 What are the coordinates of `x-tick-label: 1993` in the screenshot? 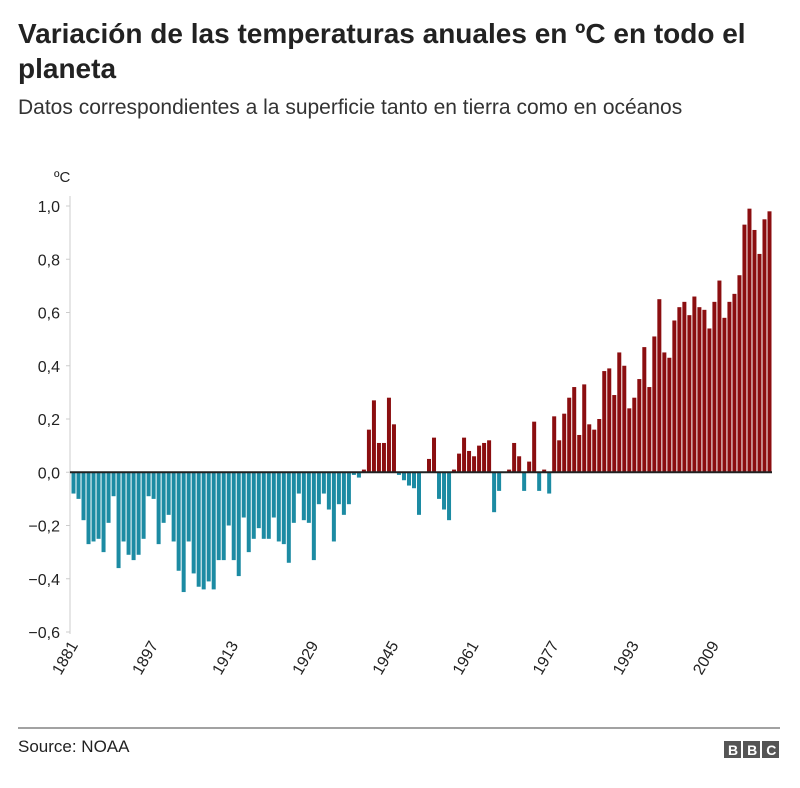 It's located at (626, 657).